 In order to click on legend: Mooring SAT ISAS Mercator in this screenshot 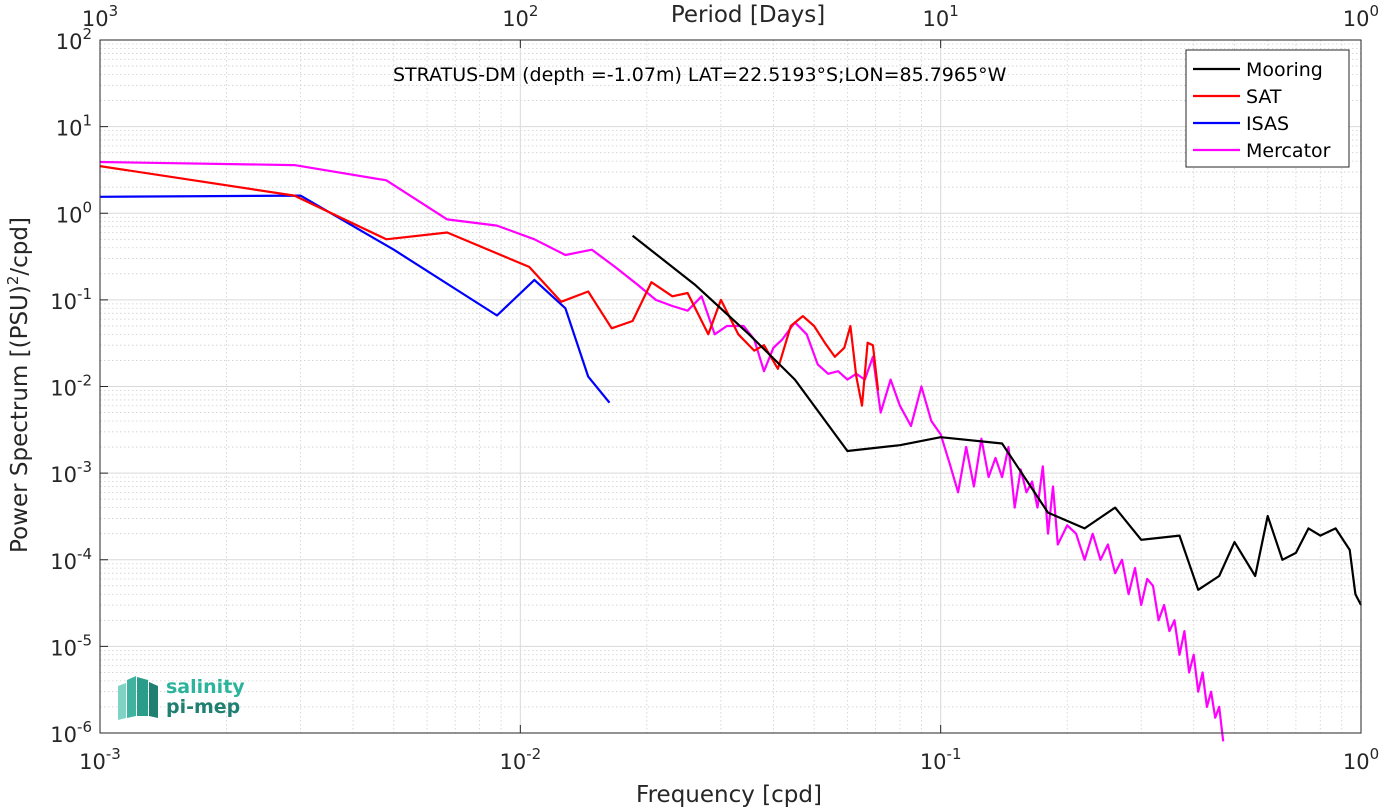, I will do `click(1267, 108)`.